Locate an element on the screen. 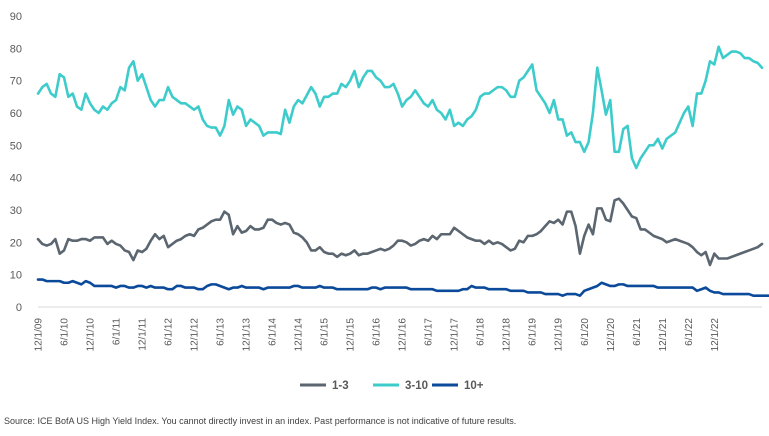 The height and width of the screenshot is (436, 769). x-tick-label: 12/1/11 is located at coordinates (143, 334).